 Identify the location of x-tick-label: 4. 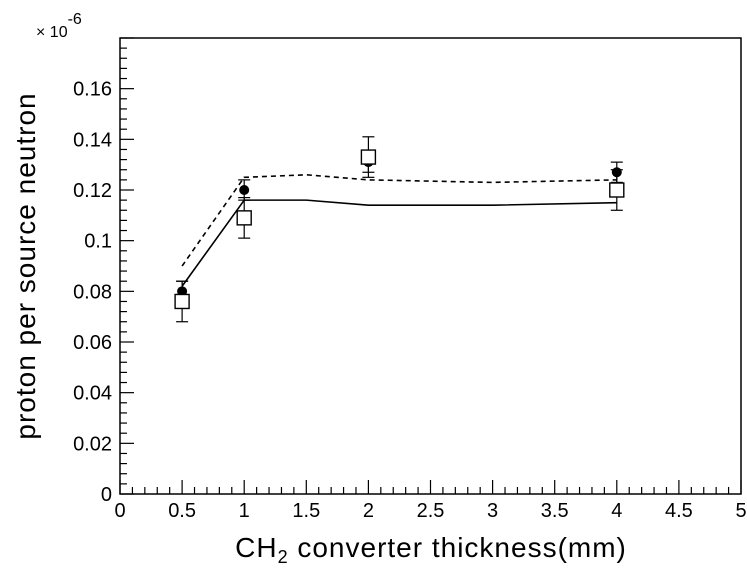
(616, 511).